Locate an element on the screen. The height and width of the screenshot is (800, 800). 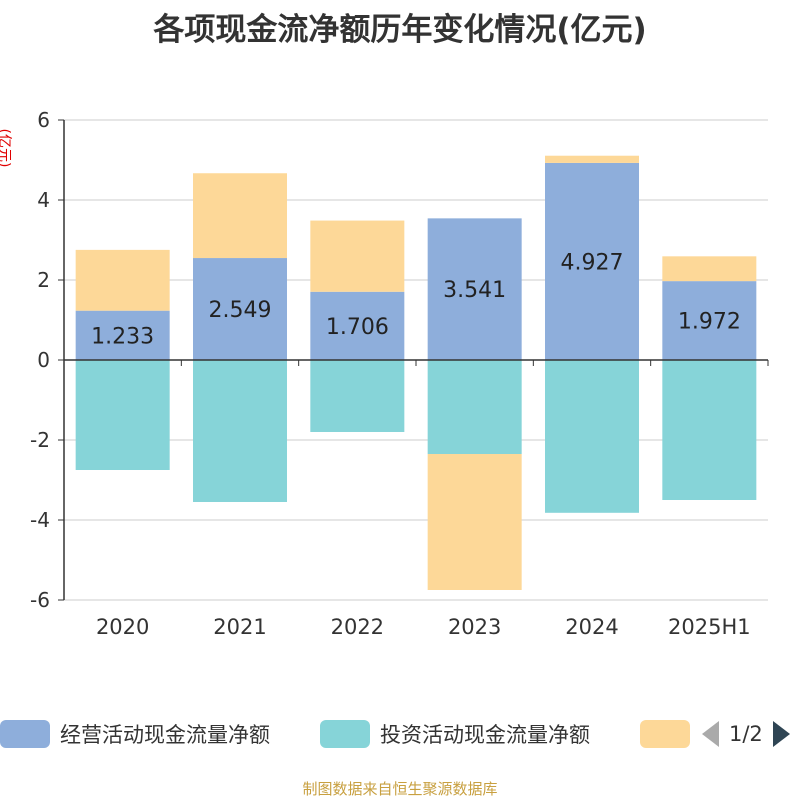
legend: 经营活动现金流量净额 投资活动现金流量净额 1/2 is located at coordinates (400, 736).